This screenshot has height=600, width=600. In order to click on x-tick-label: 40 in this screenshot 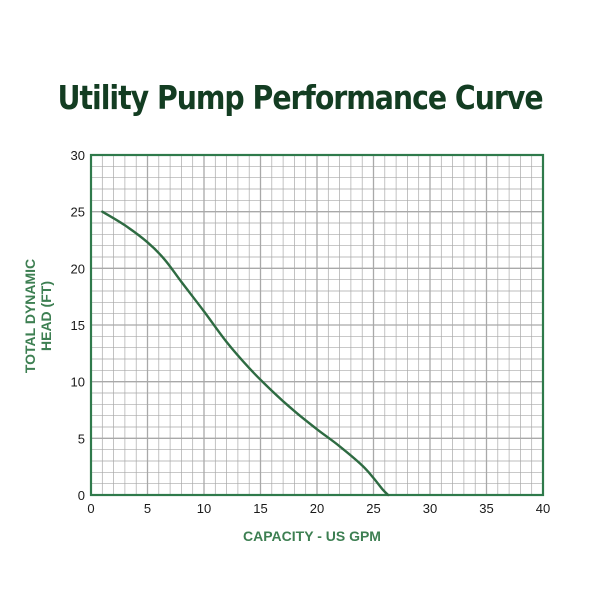, I will do `click(543, 508)`.